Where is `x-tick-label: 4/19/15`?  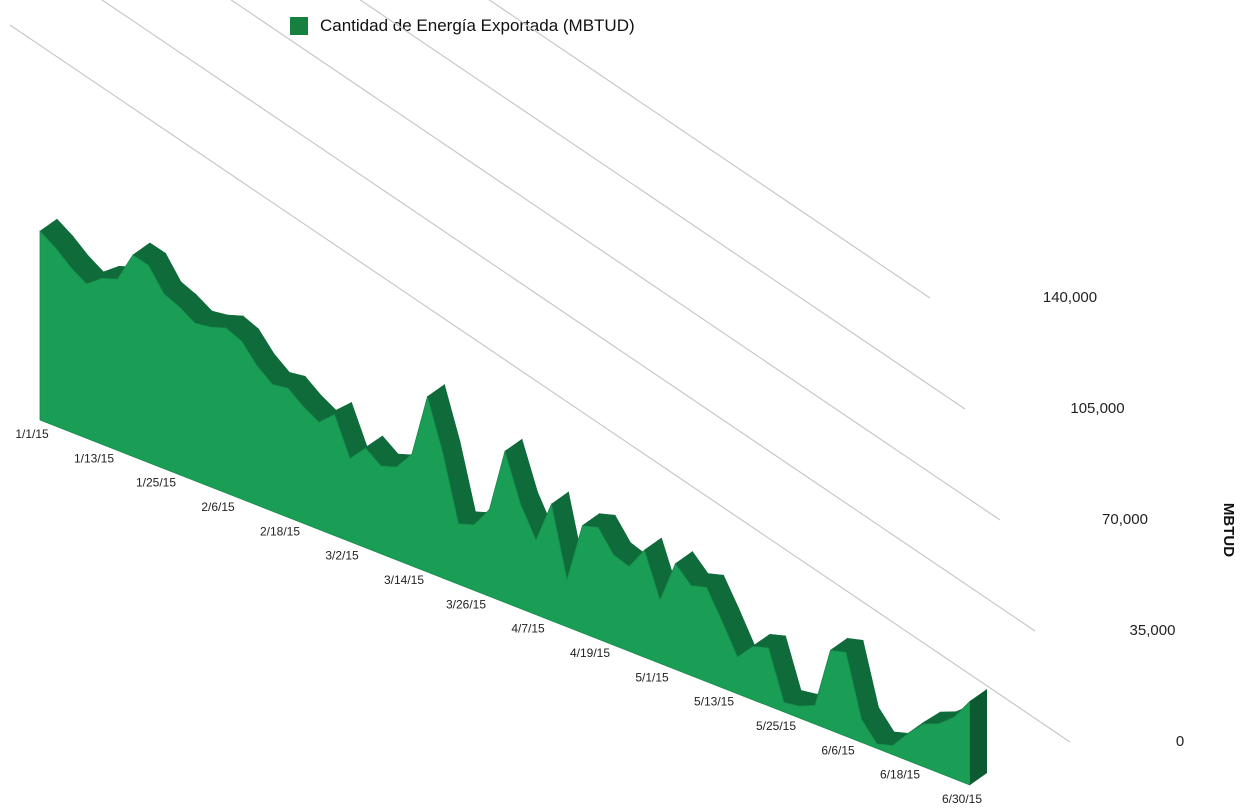 x-tick-label: 4/19/15 is located at coordinates (590, 653).